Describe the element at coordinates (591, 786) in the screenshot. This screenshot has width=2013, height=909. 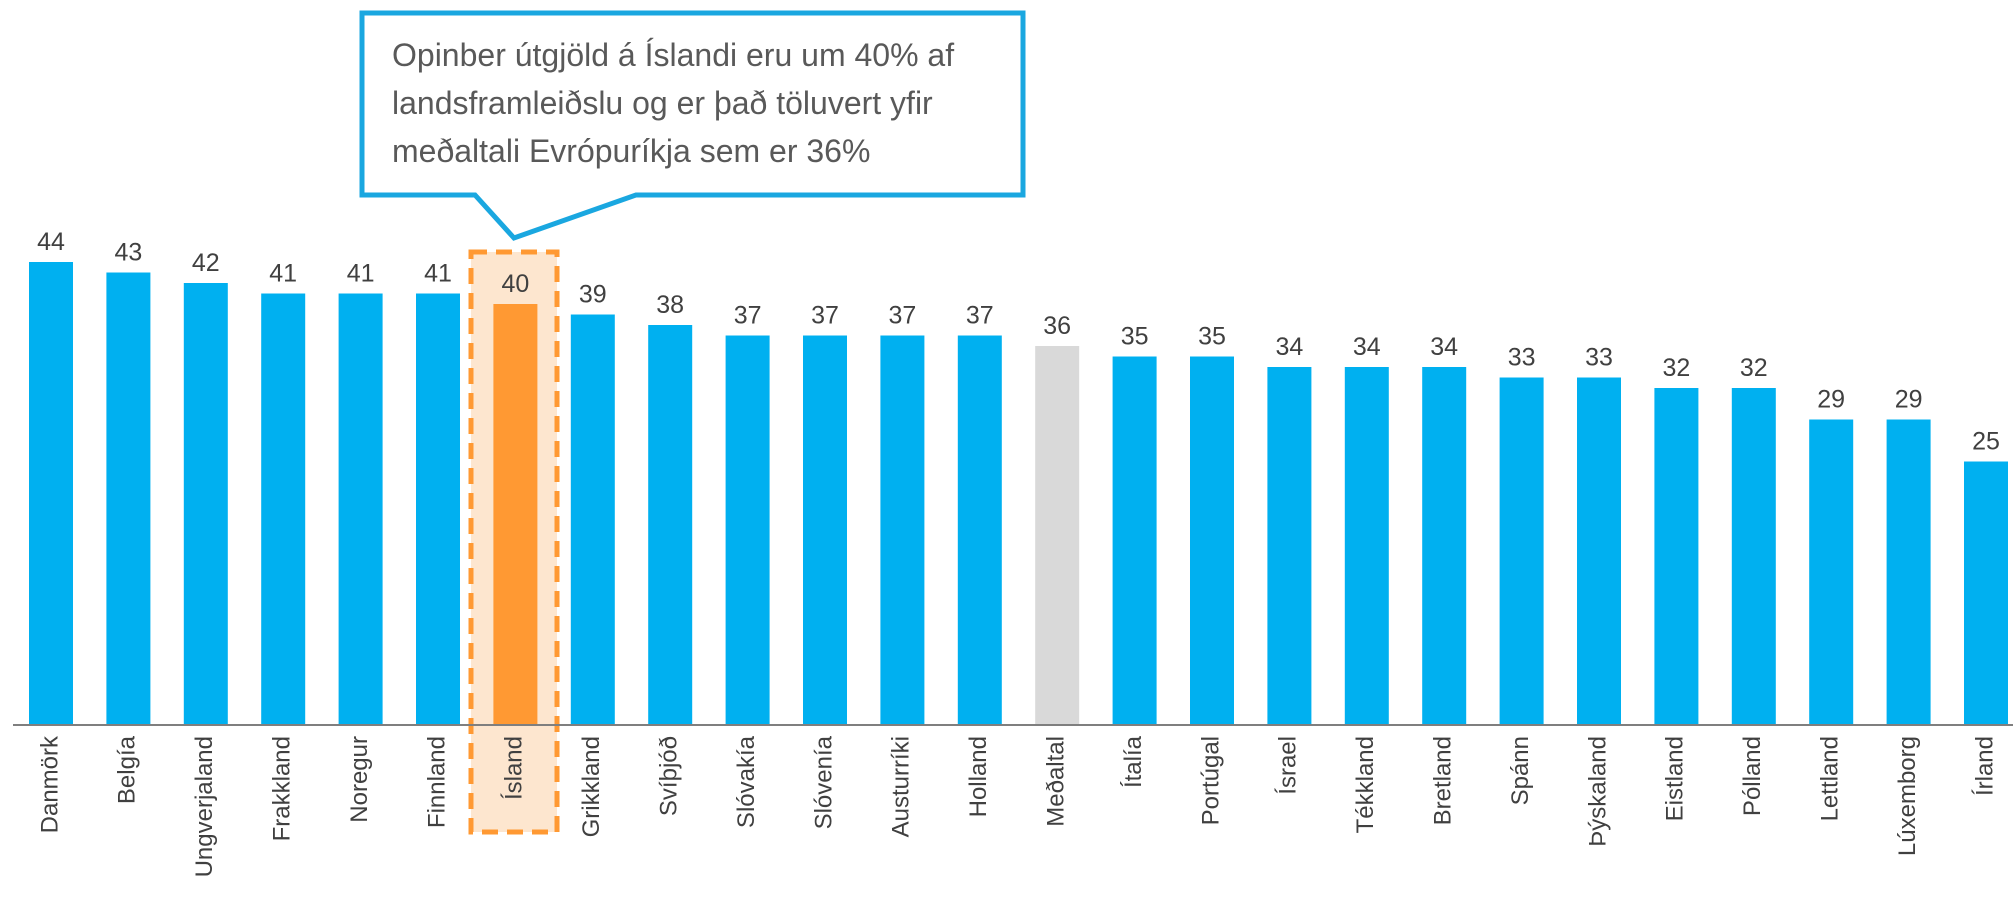
I see `x-tick-label: Grikkland` at that location.